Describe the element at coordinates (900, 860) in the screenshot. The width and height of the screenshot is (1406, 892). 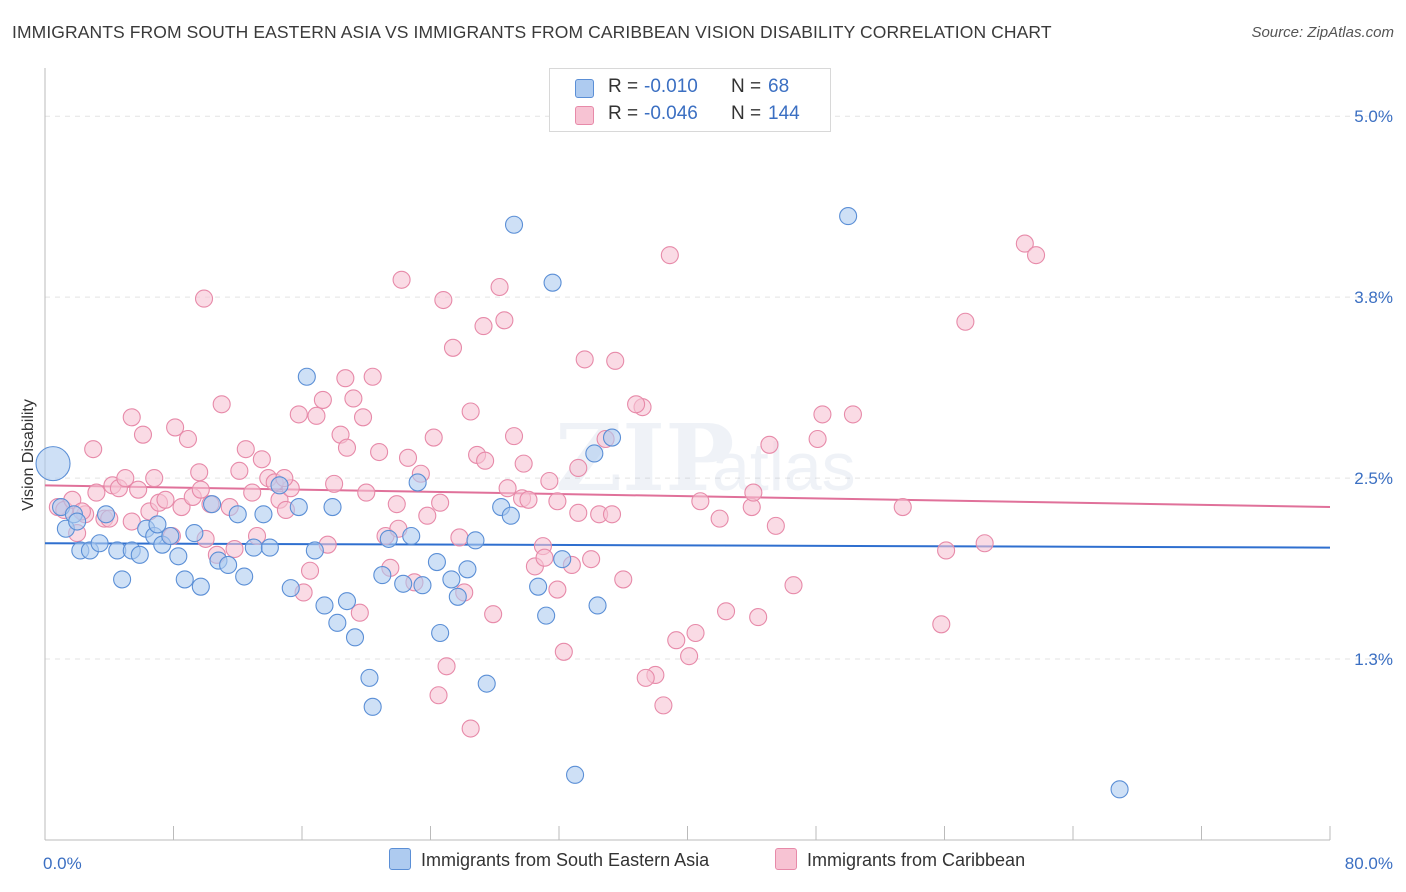
I see `bottom-legend-caribbean: Immigrants from Caribbean` at that location.